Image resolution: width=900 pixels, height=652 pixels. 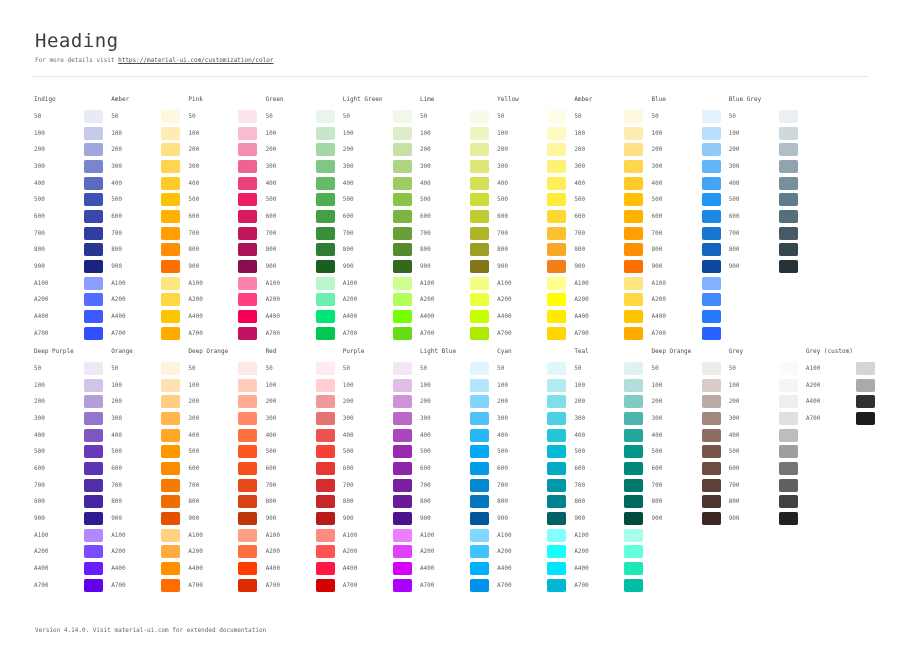 What do you see at coordinates (353, 351) in the screenshot?
I see `column-header: Purple` at bounding box center [353, 351].